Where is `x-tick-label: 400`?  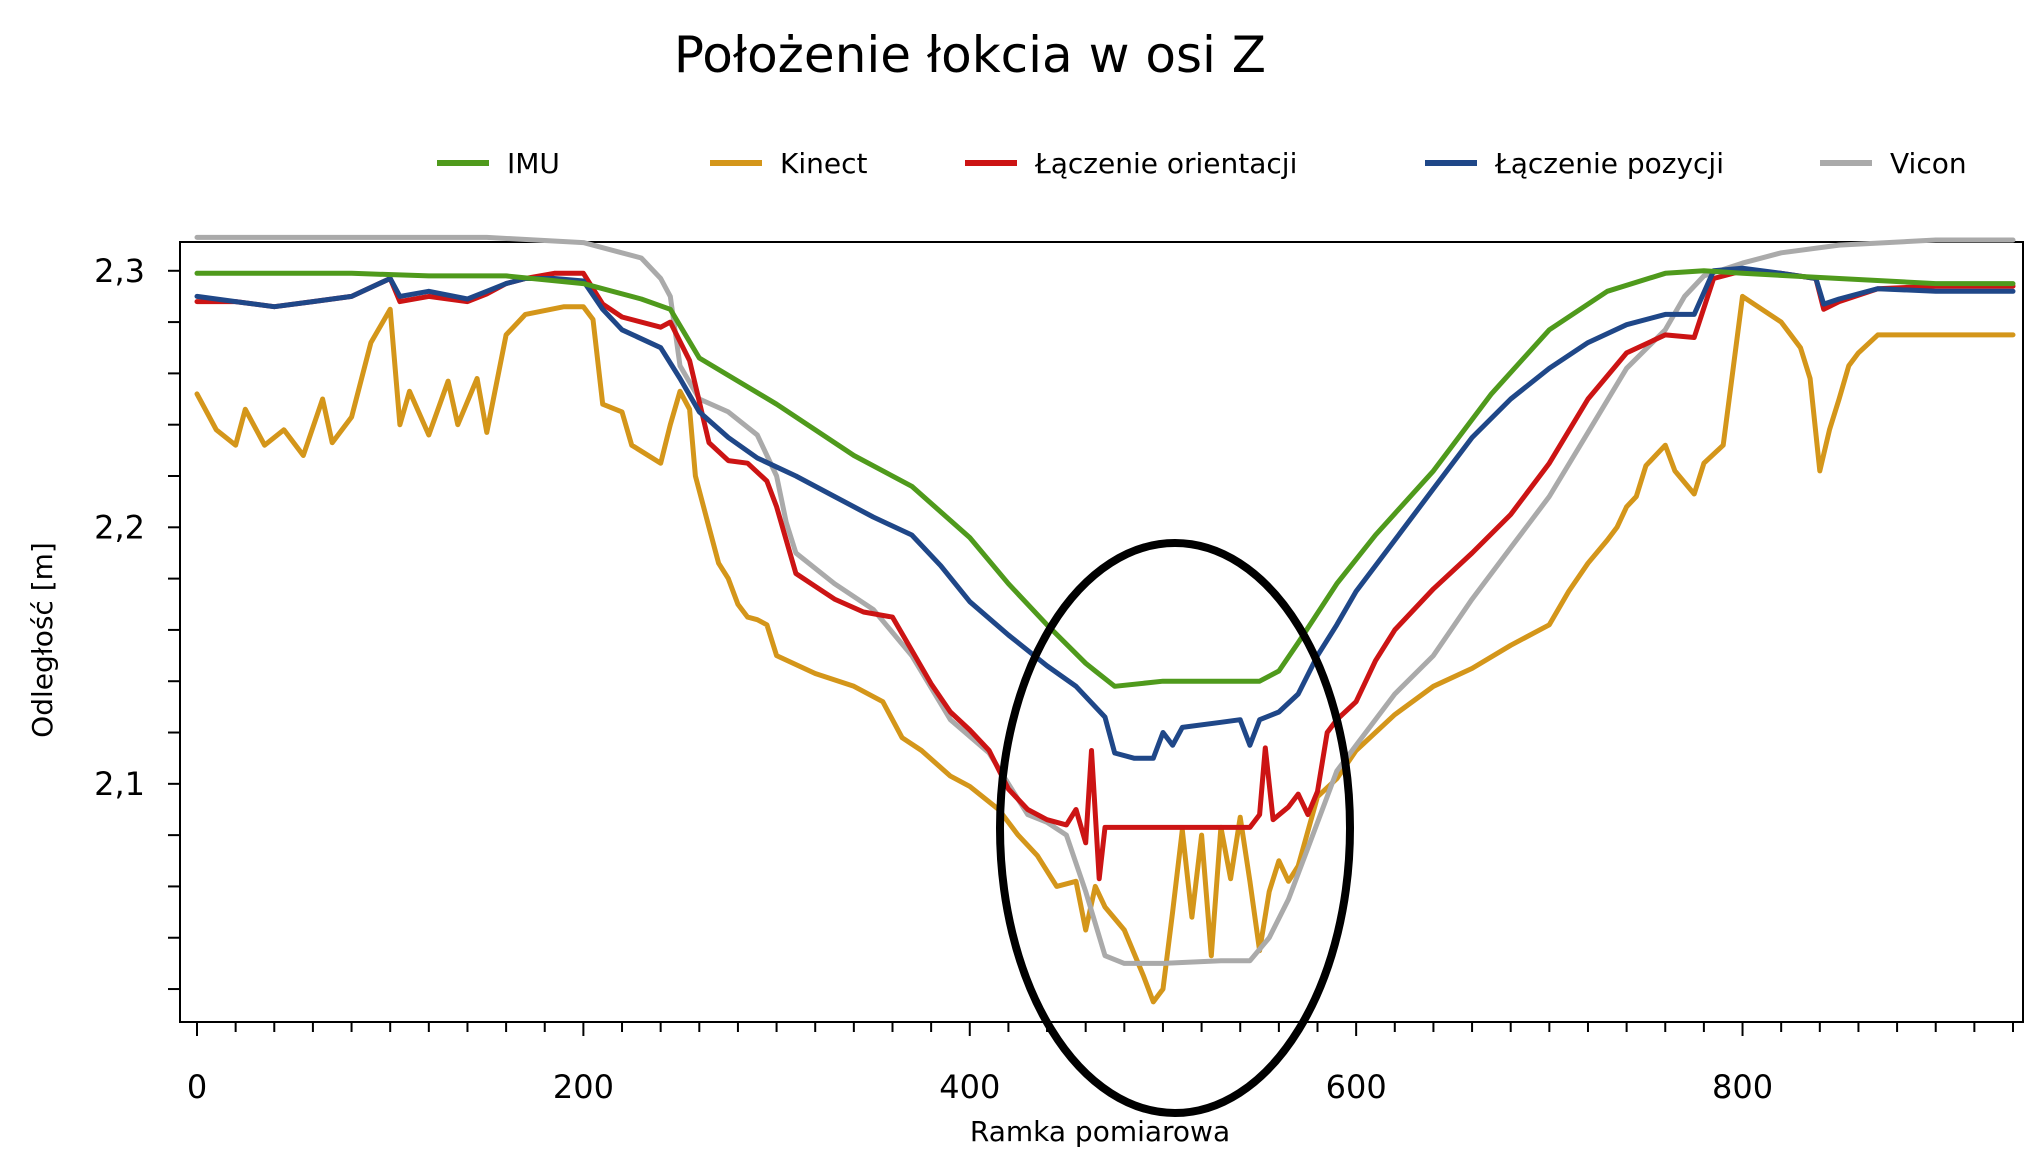 x-tick-label: 400 is located at coordinates (969, 1087).